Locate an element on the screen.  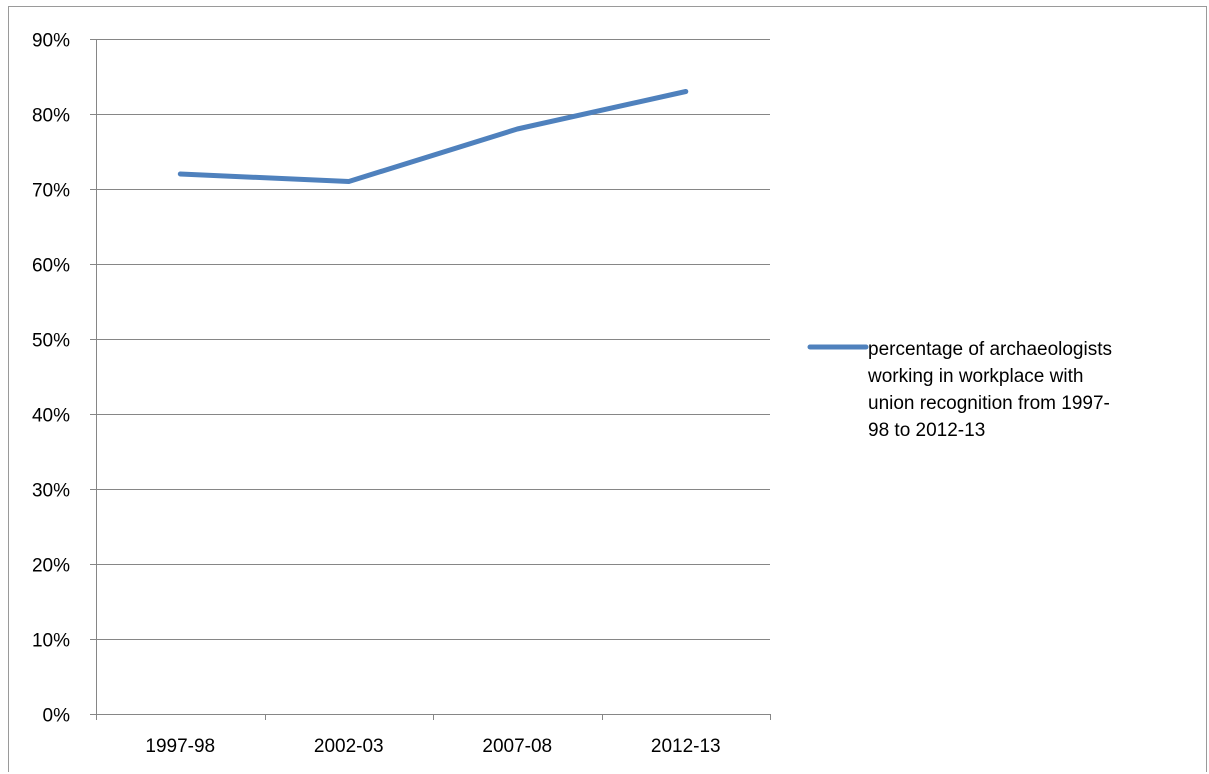
y-tick-label: 80% is located at coordinates (51, 116).